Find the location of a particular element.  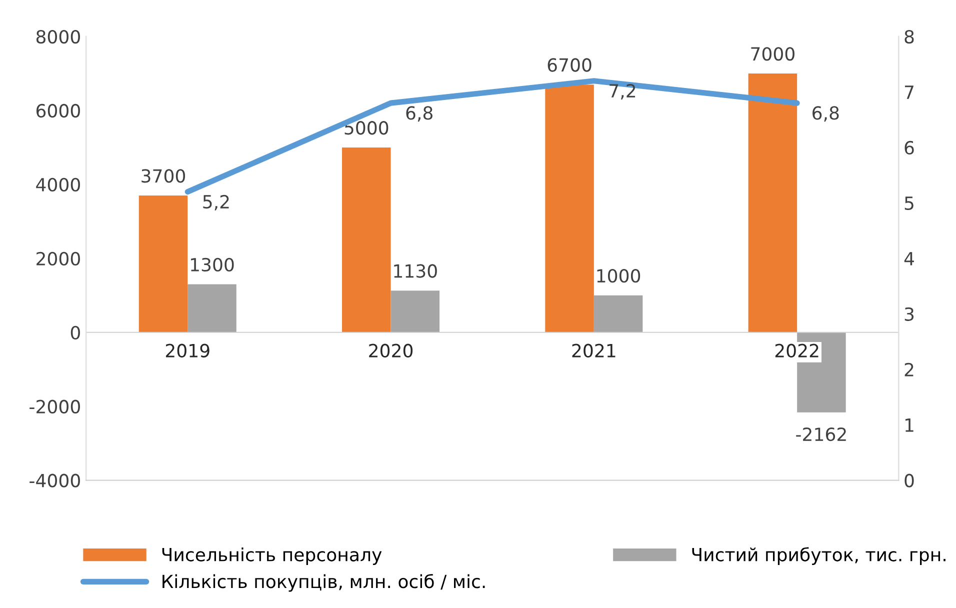

x-tick-label: 2020 is located at coordinates (391, 351).